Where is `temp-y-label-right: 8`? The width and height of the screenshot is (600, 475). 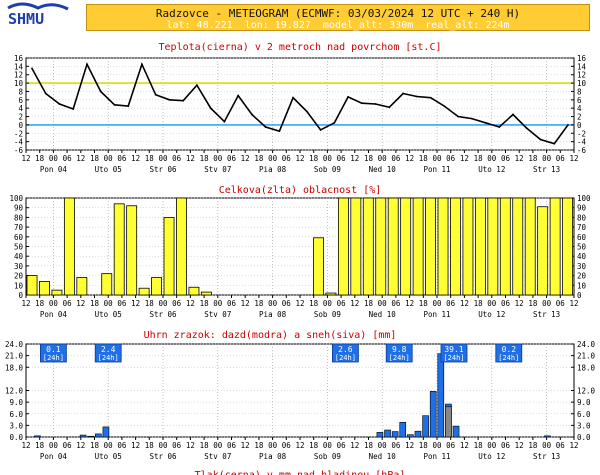 temp-y-label-right: 8 is located at coordinates (579, 91).